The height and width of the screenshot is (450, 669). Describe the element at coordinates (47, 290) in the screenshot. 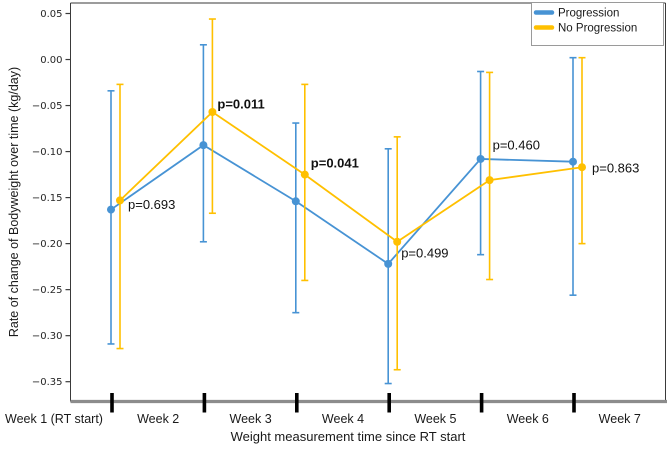

I see `y-tick-label: −0.25` at that location.